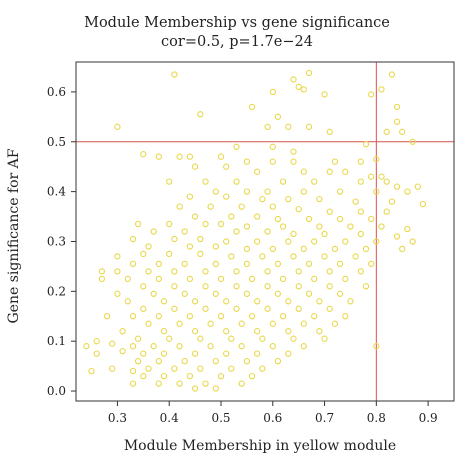 This screenshot has height=474, width=474. What do you see at coordinates (14, 236) in the screenshot?
I see `y-axis-label: Gene significance for AF` at bounding box center [14, 236].